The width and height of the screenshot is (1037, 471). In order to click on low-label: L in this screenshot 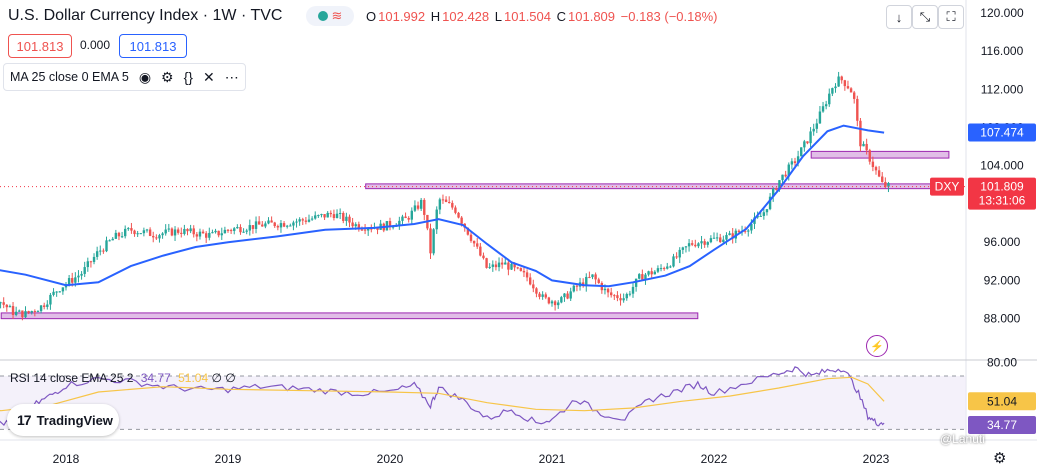, I will do `click(498, 16)`.